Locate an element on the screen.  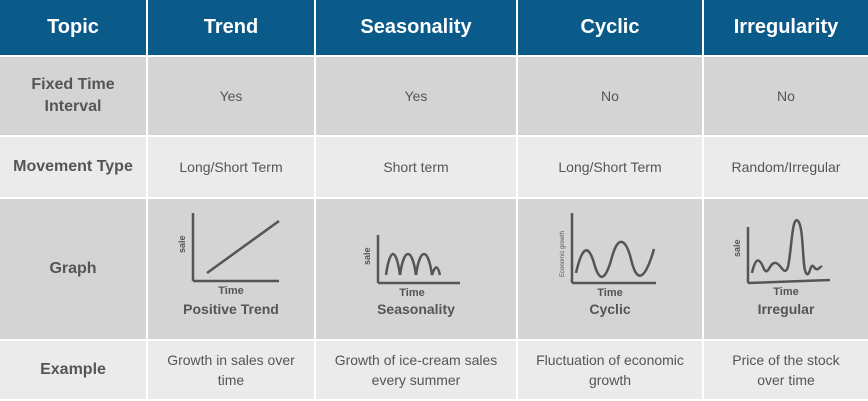
row-label-graph: Graph is located at coordinates (74, 270).